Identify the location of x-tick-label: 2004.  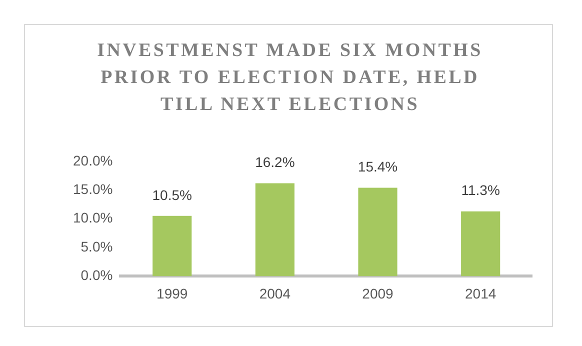
(275, 293).